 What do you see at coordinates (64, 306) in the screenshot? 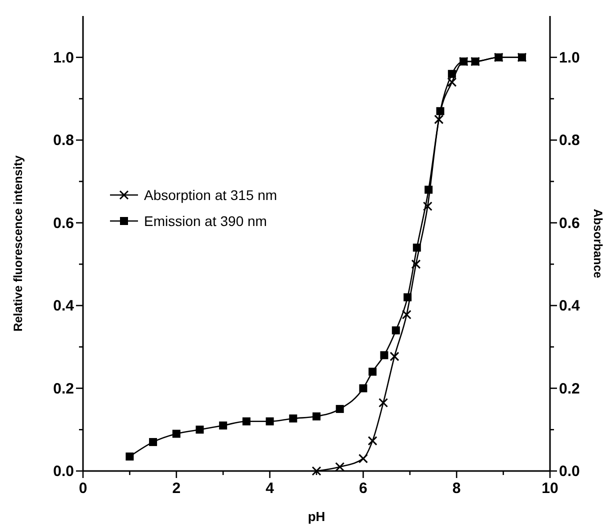
I see `y-tick-label: 0.4` at bounding box center [64, 306].